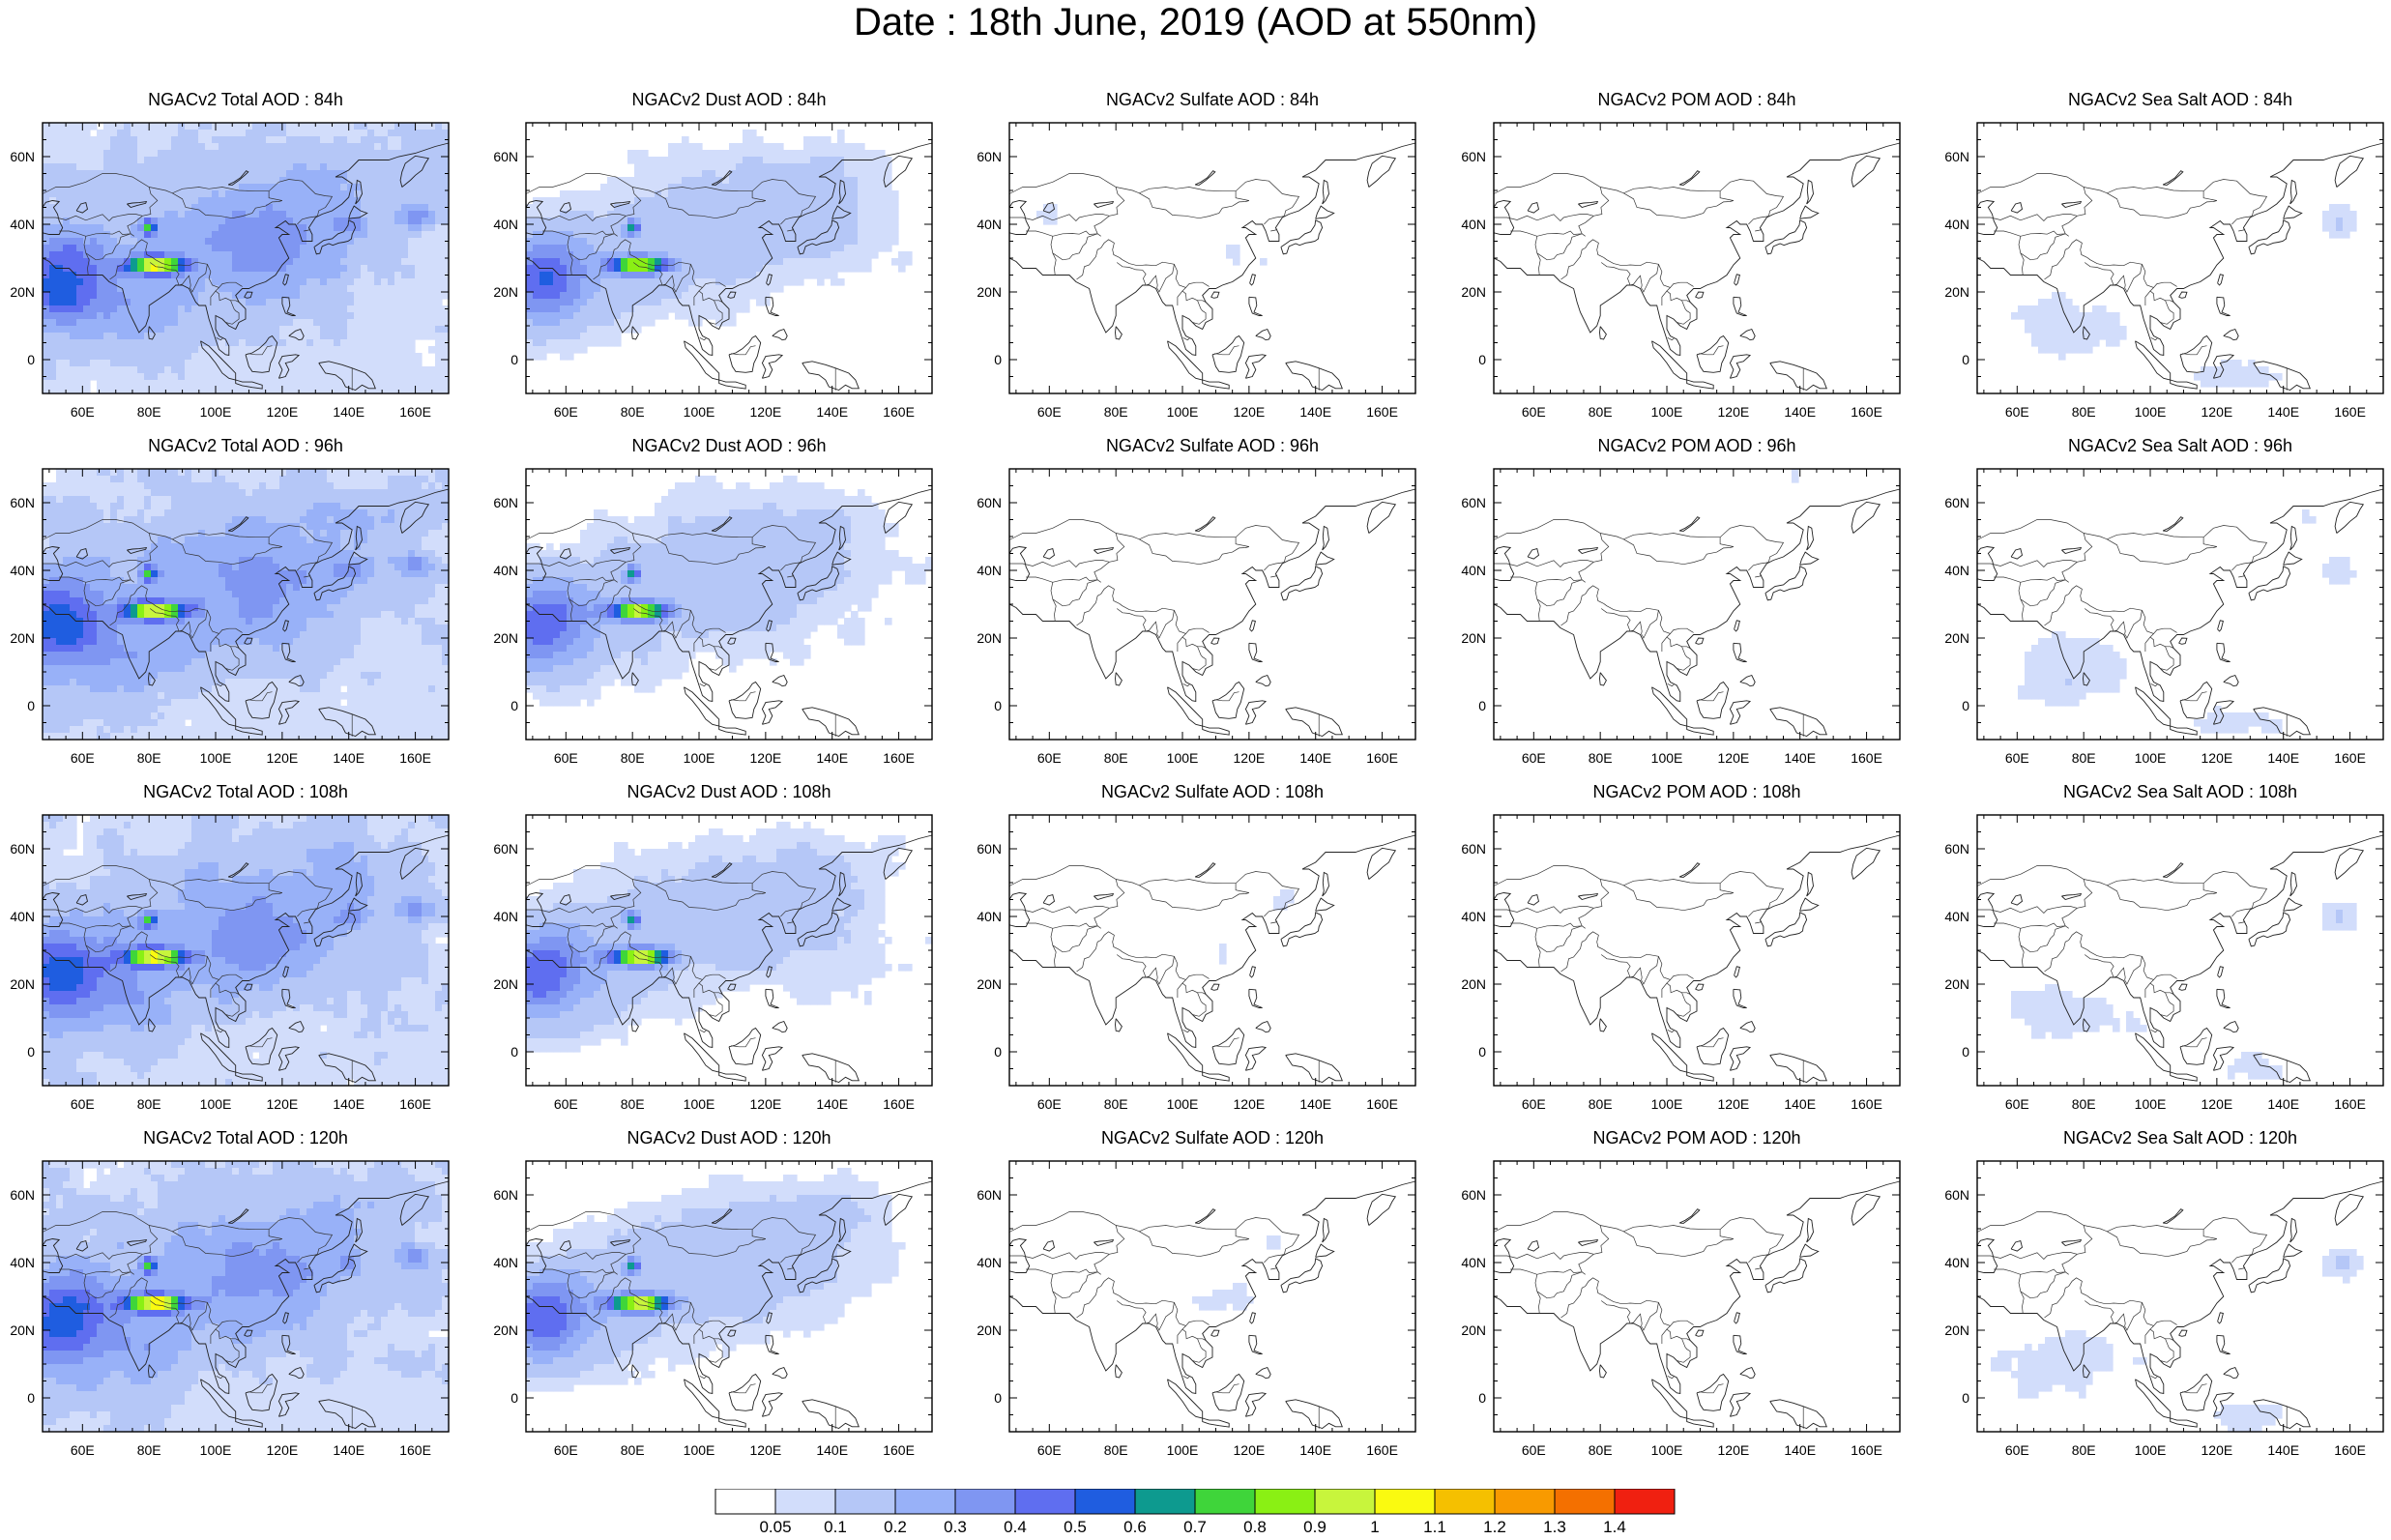 This screenshot has height=1540, width=2391. I want to click on panel-title-seasalt-108h: NGACv2 Sea Salt AOD : 108h, so click(2179, 792).